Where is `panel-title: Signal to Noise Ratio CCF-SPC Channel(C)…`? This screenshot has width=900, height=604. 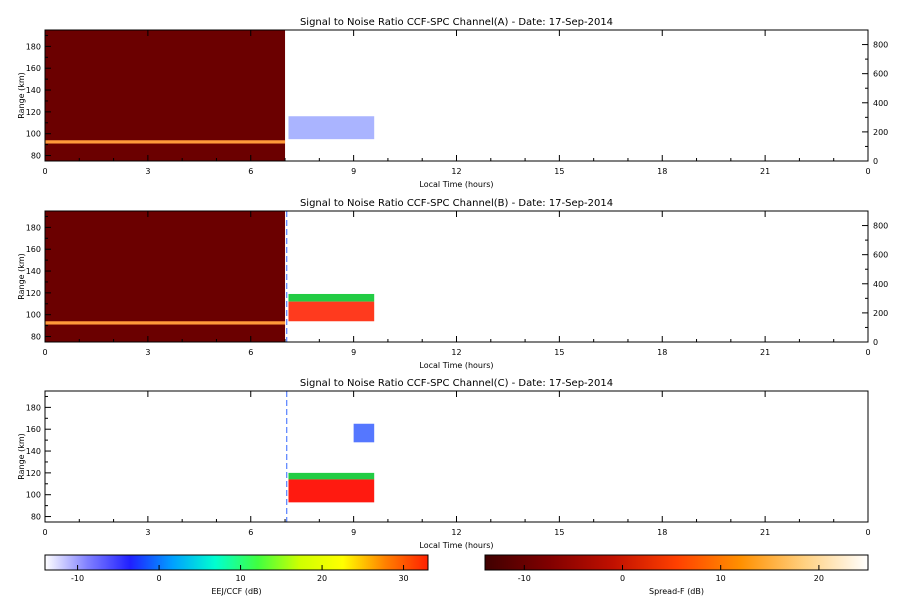
panel-title: Signal to Noise Ratio CCF-SPC Channel(C)… is located at coordinates (456, 383).